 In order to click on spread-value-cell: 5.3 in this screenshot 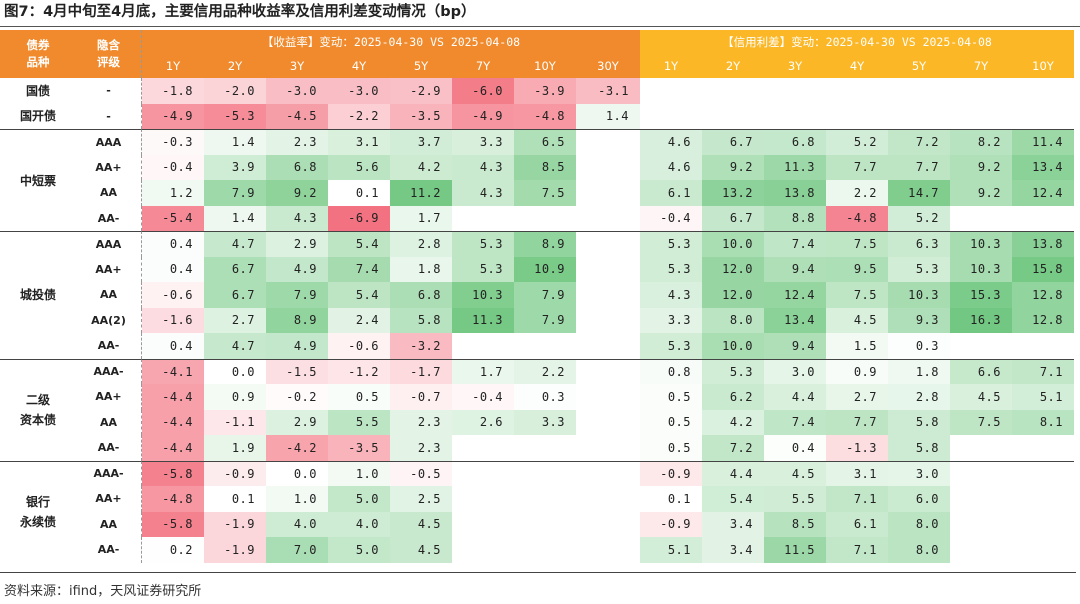, I will do `click(671, 346)`.